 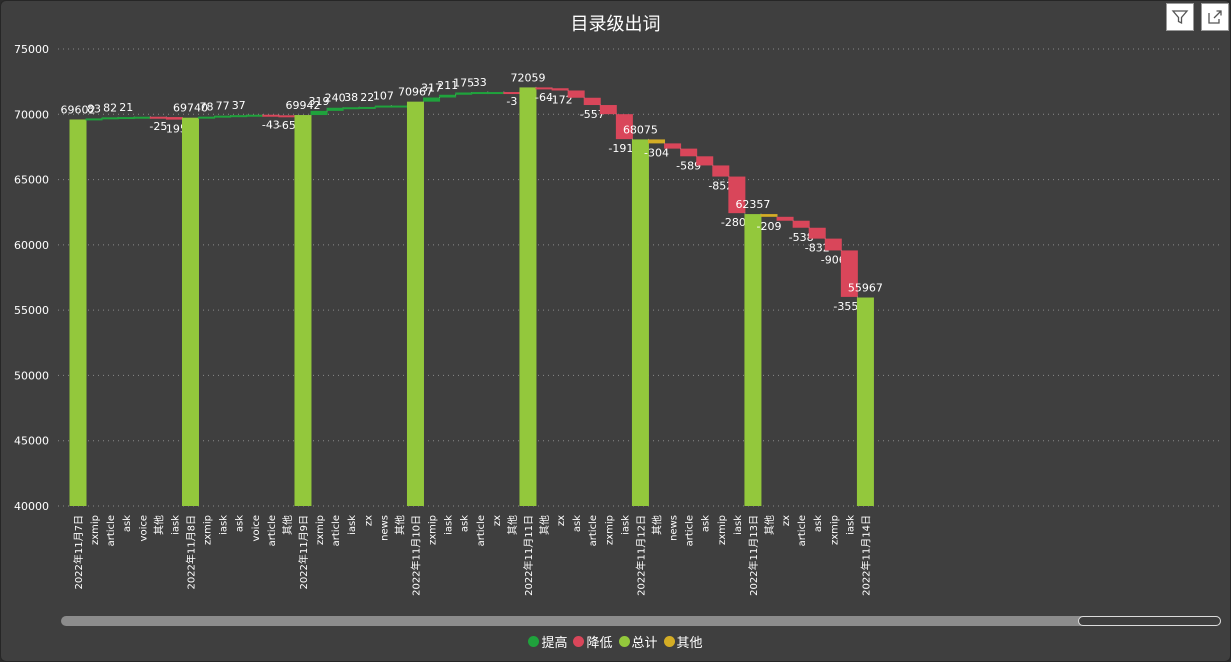 I want to click on data-label: 69942, so click(x=302, y=105).